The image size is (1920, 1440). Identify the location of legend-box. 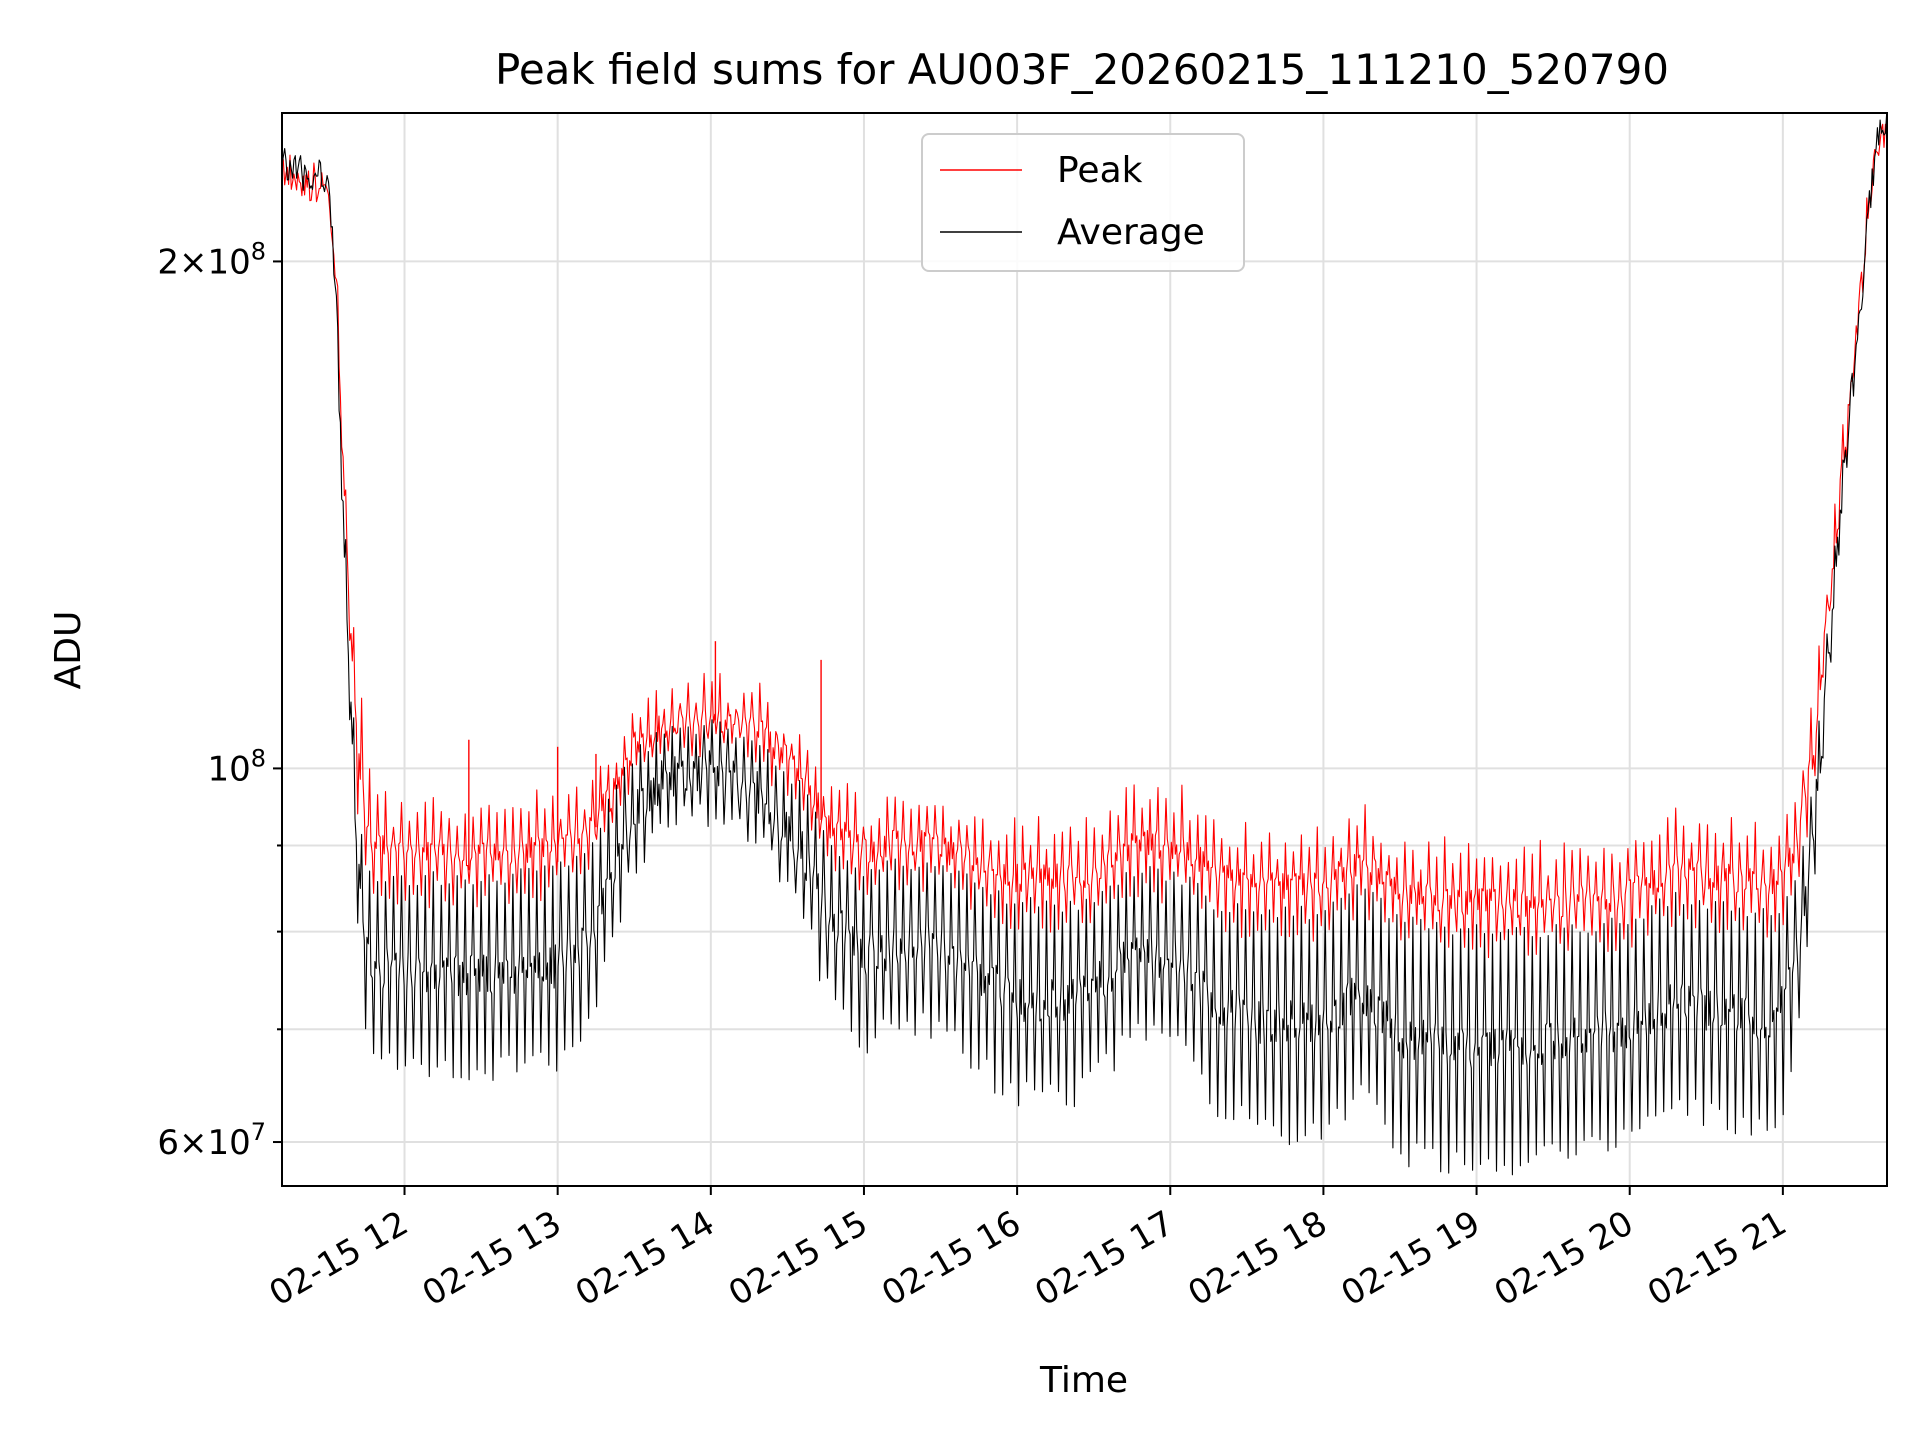
(1083, 202).